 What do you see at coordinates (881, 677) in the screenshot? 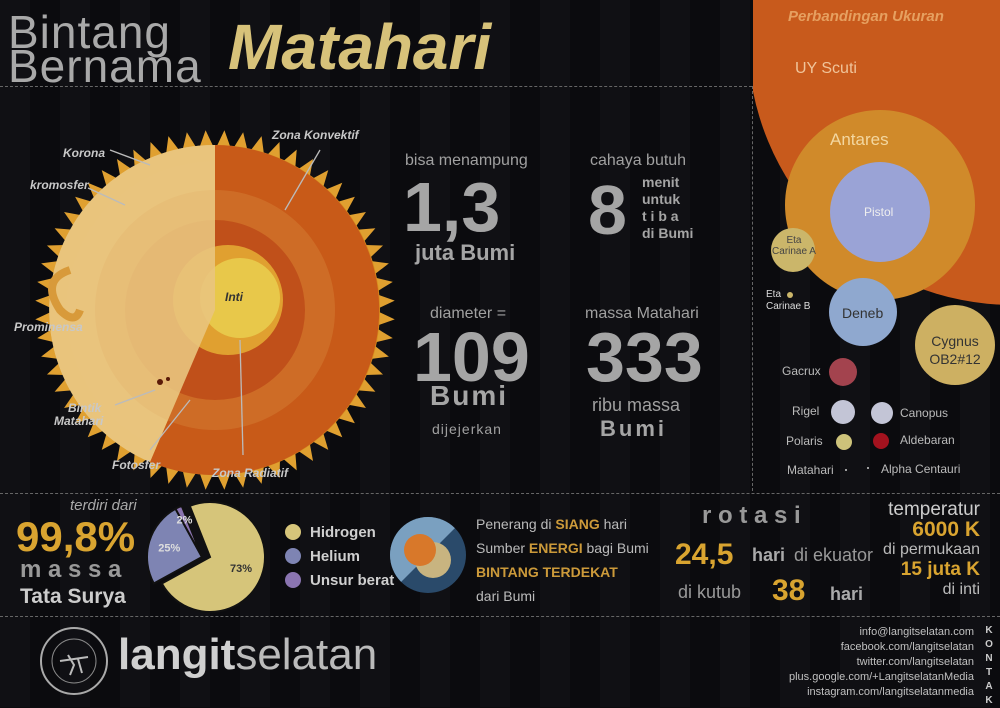
I see `contact-google-plus: plus.google.com/+LangitselatanMedia` at bounding box center [881, 677].